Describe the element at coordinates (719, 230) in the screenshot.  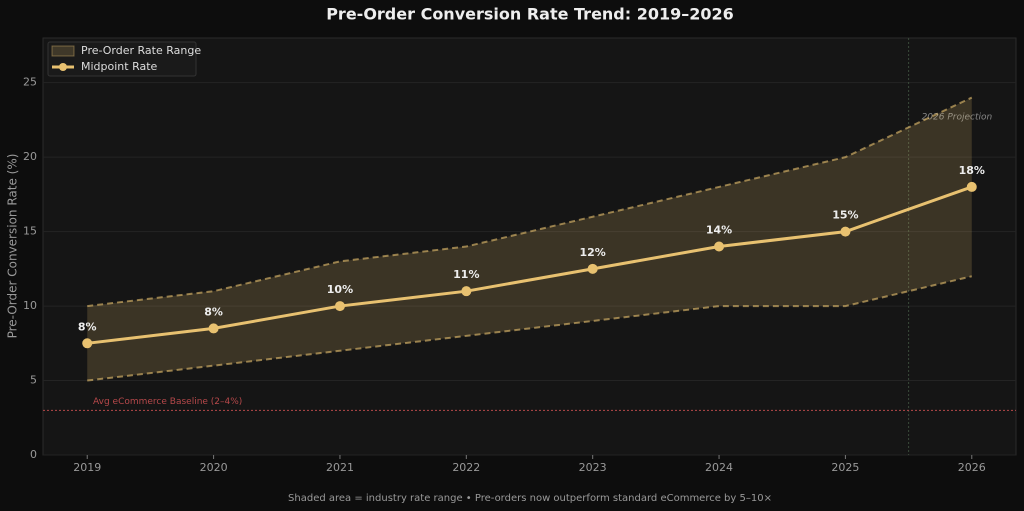
I see `data-label: 14%` at that location.